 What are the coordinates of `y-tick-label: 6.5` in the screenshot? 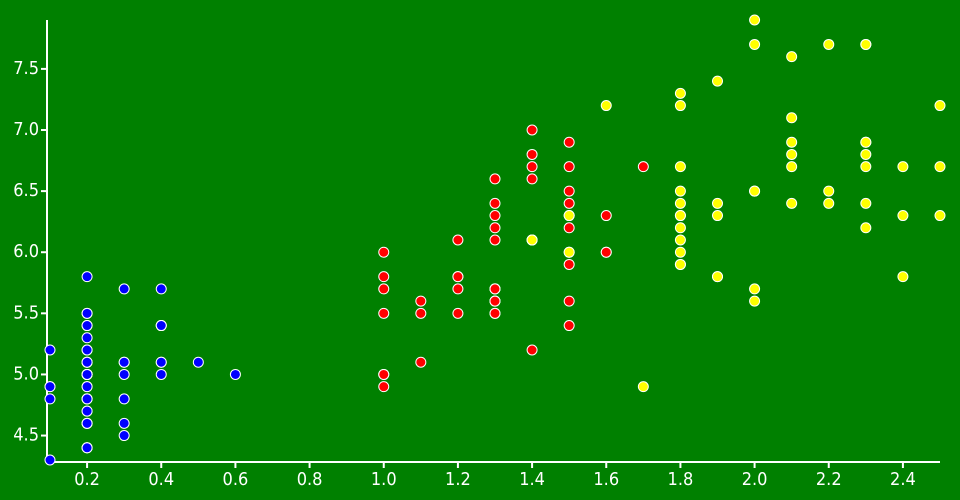 It's located at (26, 190).